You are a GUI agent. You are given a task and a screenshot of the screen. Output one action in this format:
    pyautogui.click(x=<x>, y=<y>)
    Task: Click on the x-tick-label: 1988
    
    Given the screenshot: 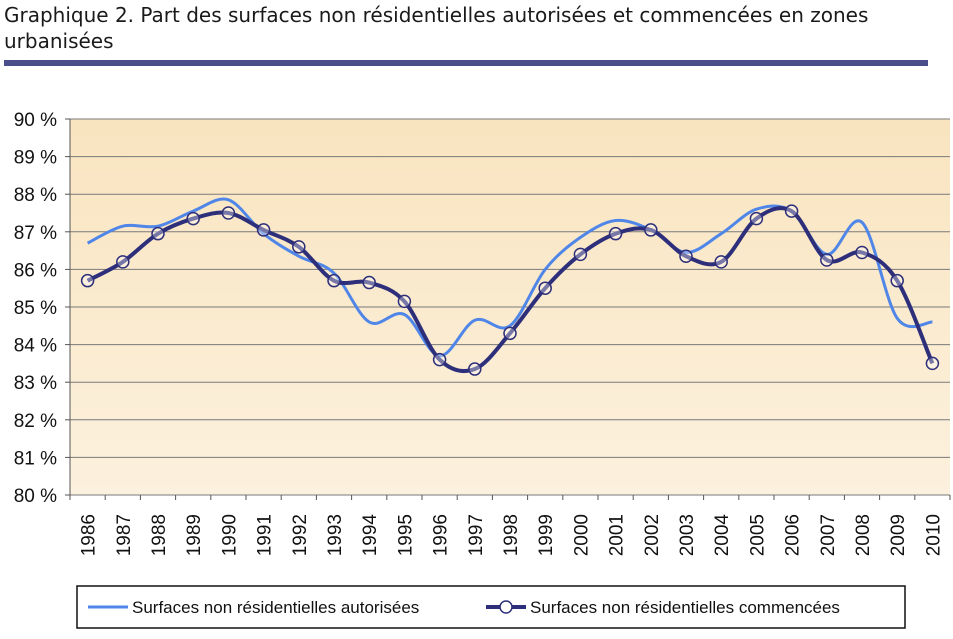 What is the action you would take?
    pyautogui.click(x=159, y=535)
    